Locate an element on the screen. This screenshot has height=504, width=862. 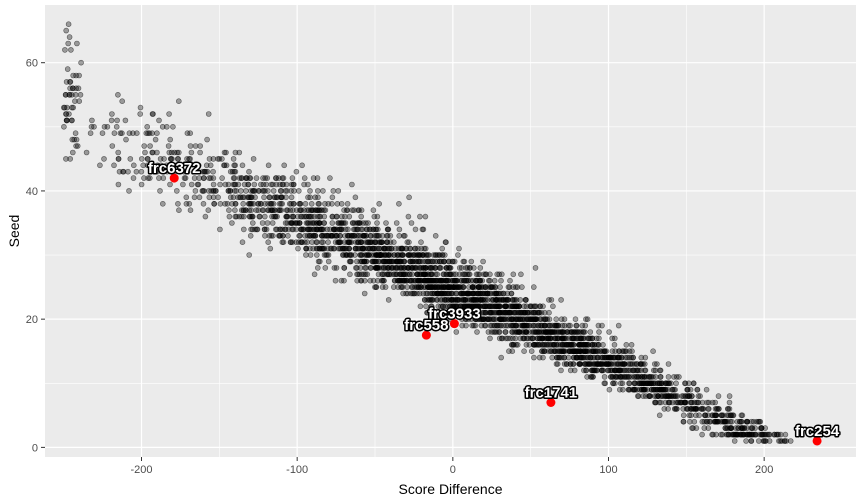
x-tick-label: 200 is located at coordinates (764, 470).